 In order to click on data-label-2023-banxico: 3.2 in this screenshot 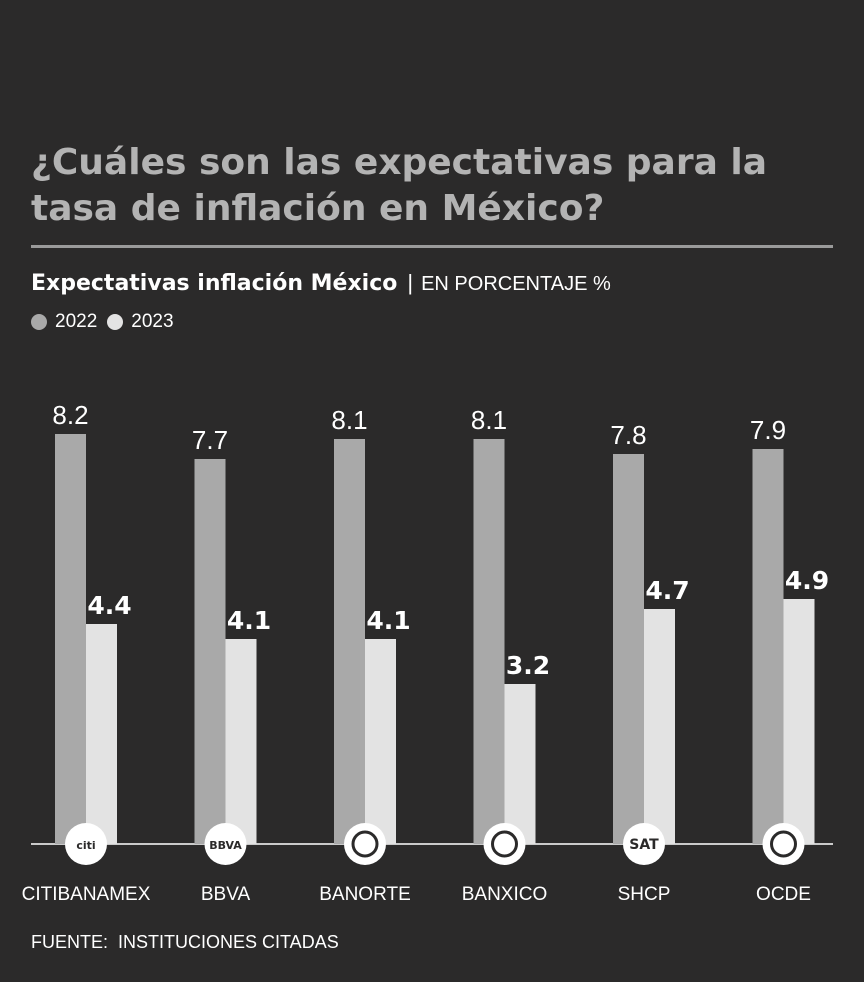, I will do `click(528, 665)`.